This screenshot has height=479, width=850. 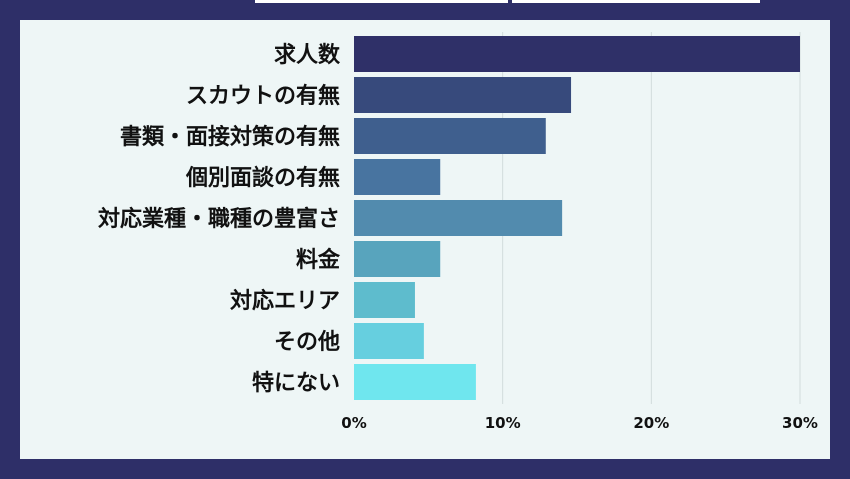 What do you see at coordinates (503, 423) in the screenshot?
I see `x-tick-label: 10%` at bounding box center [503, 423].